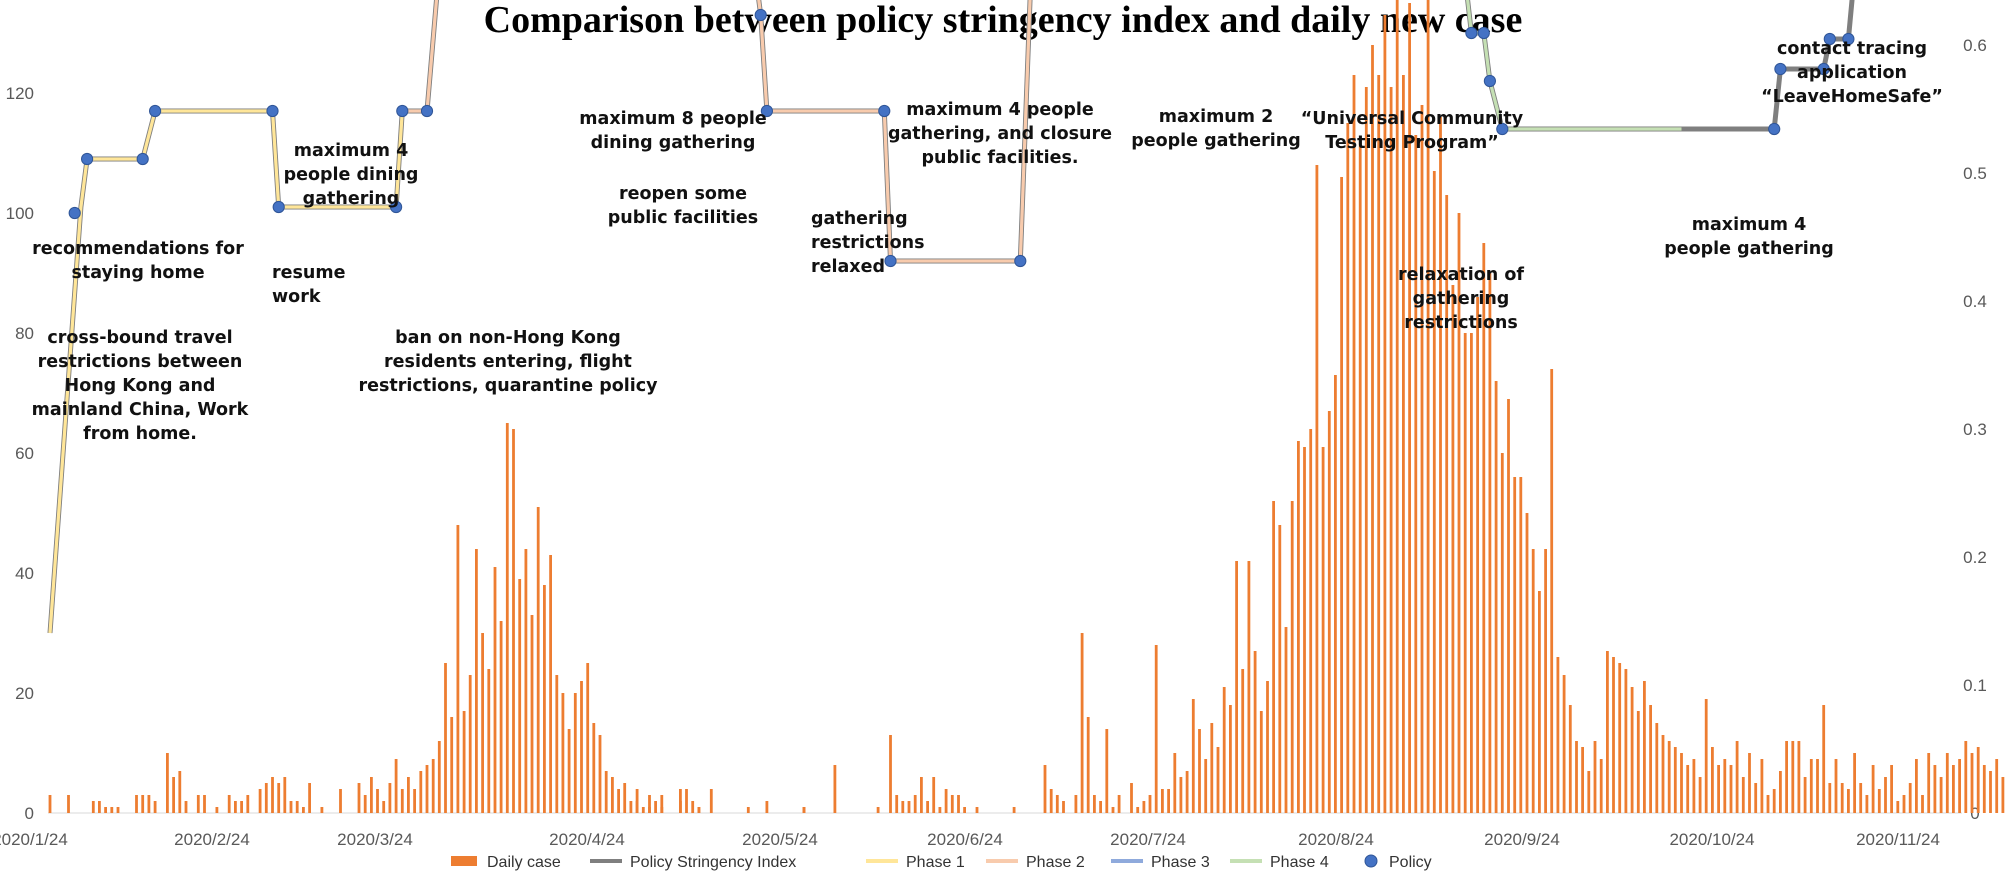 Image resolution: width=2007 pixels, height=886 pixels. Describe the element at coordinates (24, 453) in the screenshot. I see `y-left-tick-label: 60` at that location.